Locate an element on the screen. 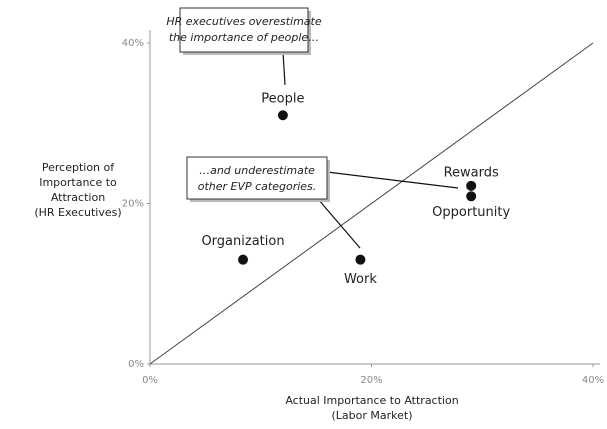 Image resolution: width=607 pixels, height=429 pixels. callout-text: …and underestimate is located at coordinates (257, 170).